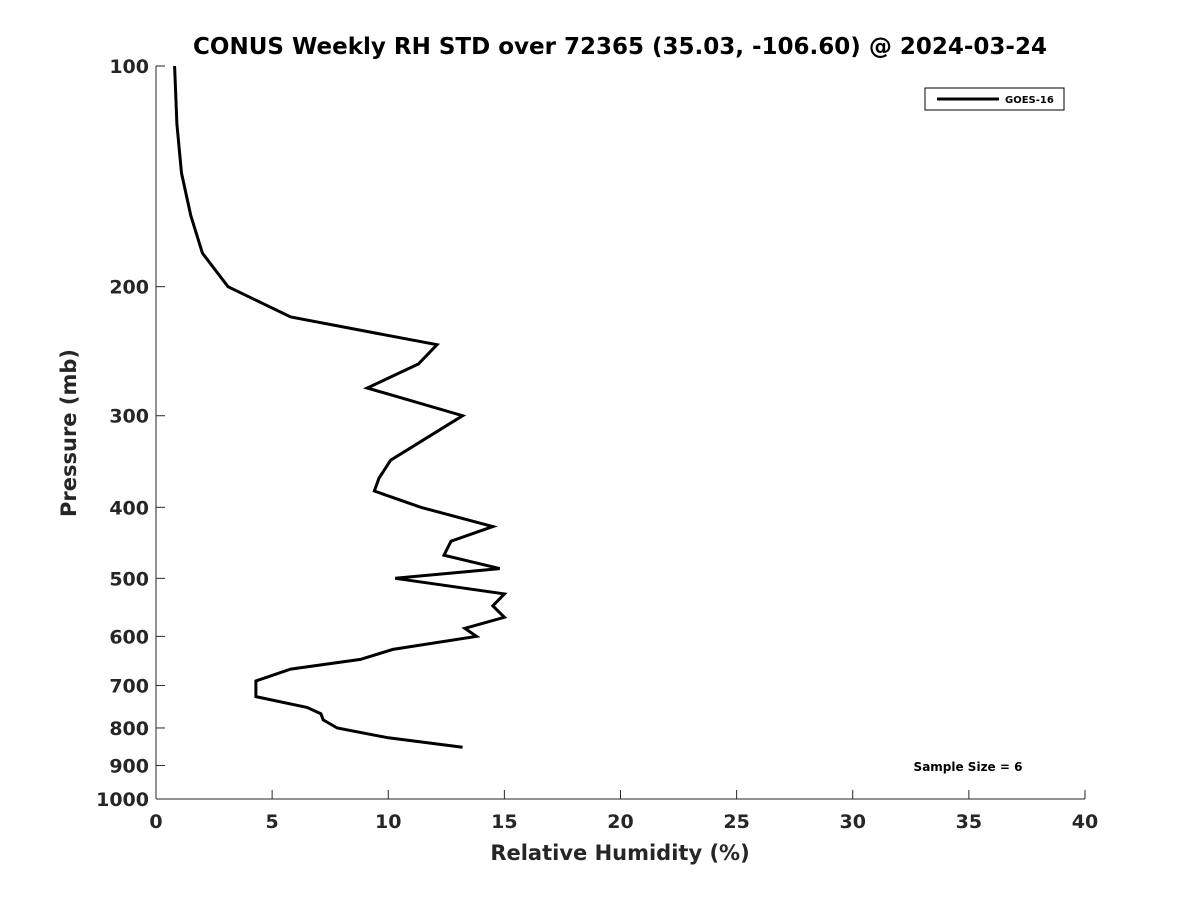  I want to click on y-axis-label: Pressure (mb), so click(69, 433).